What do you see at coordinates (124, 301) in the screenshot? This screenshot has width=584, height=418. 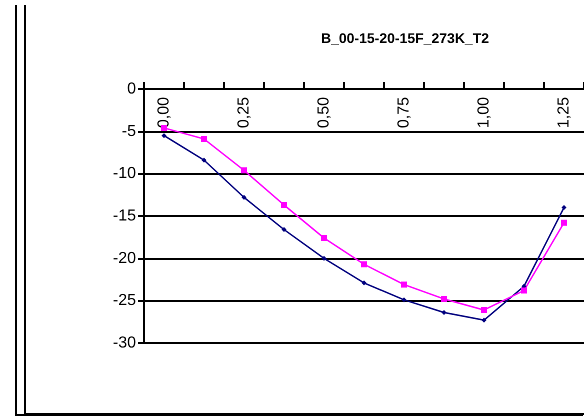 I see `y-tick-label: -25` at bounding box center [124, 301].